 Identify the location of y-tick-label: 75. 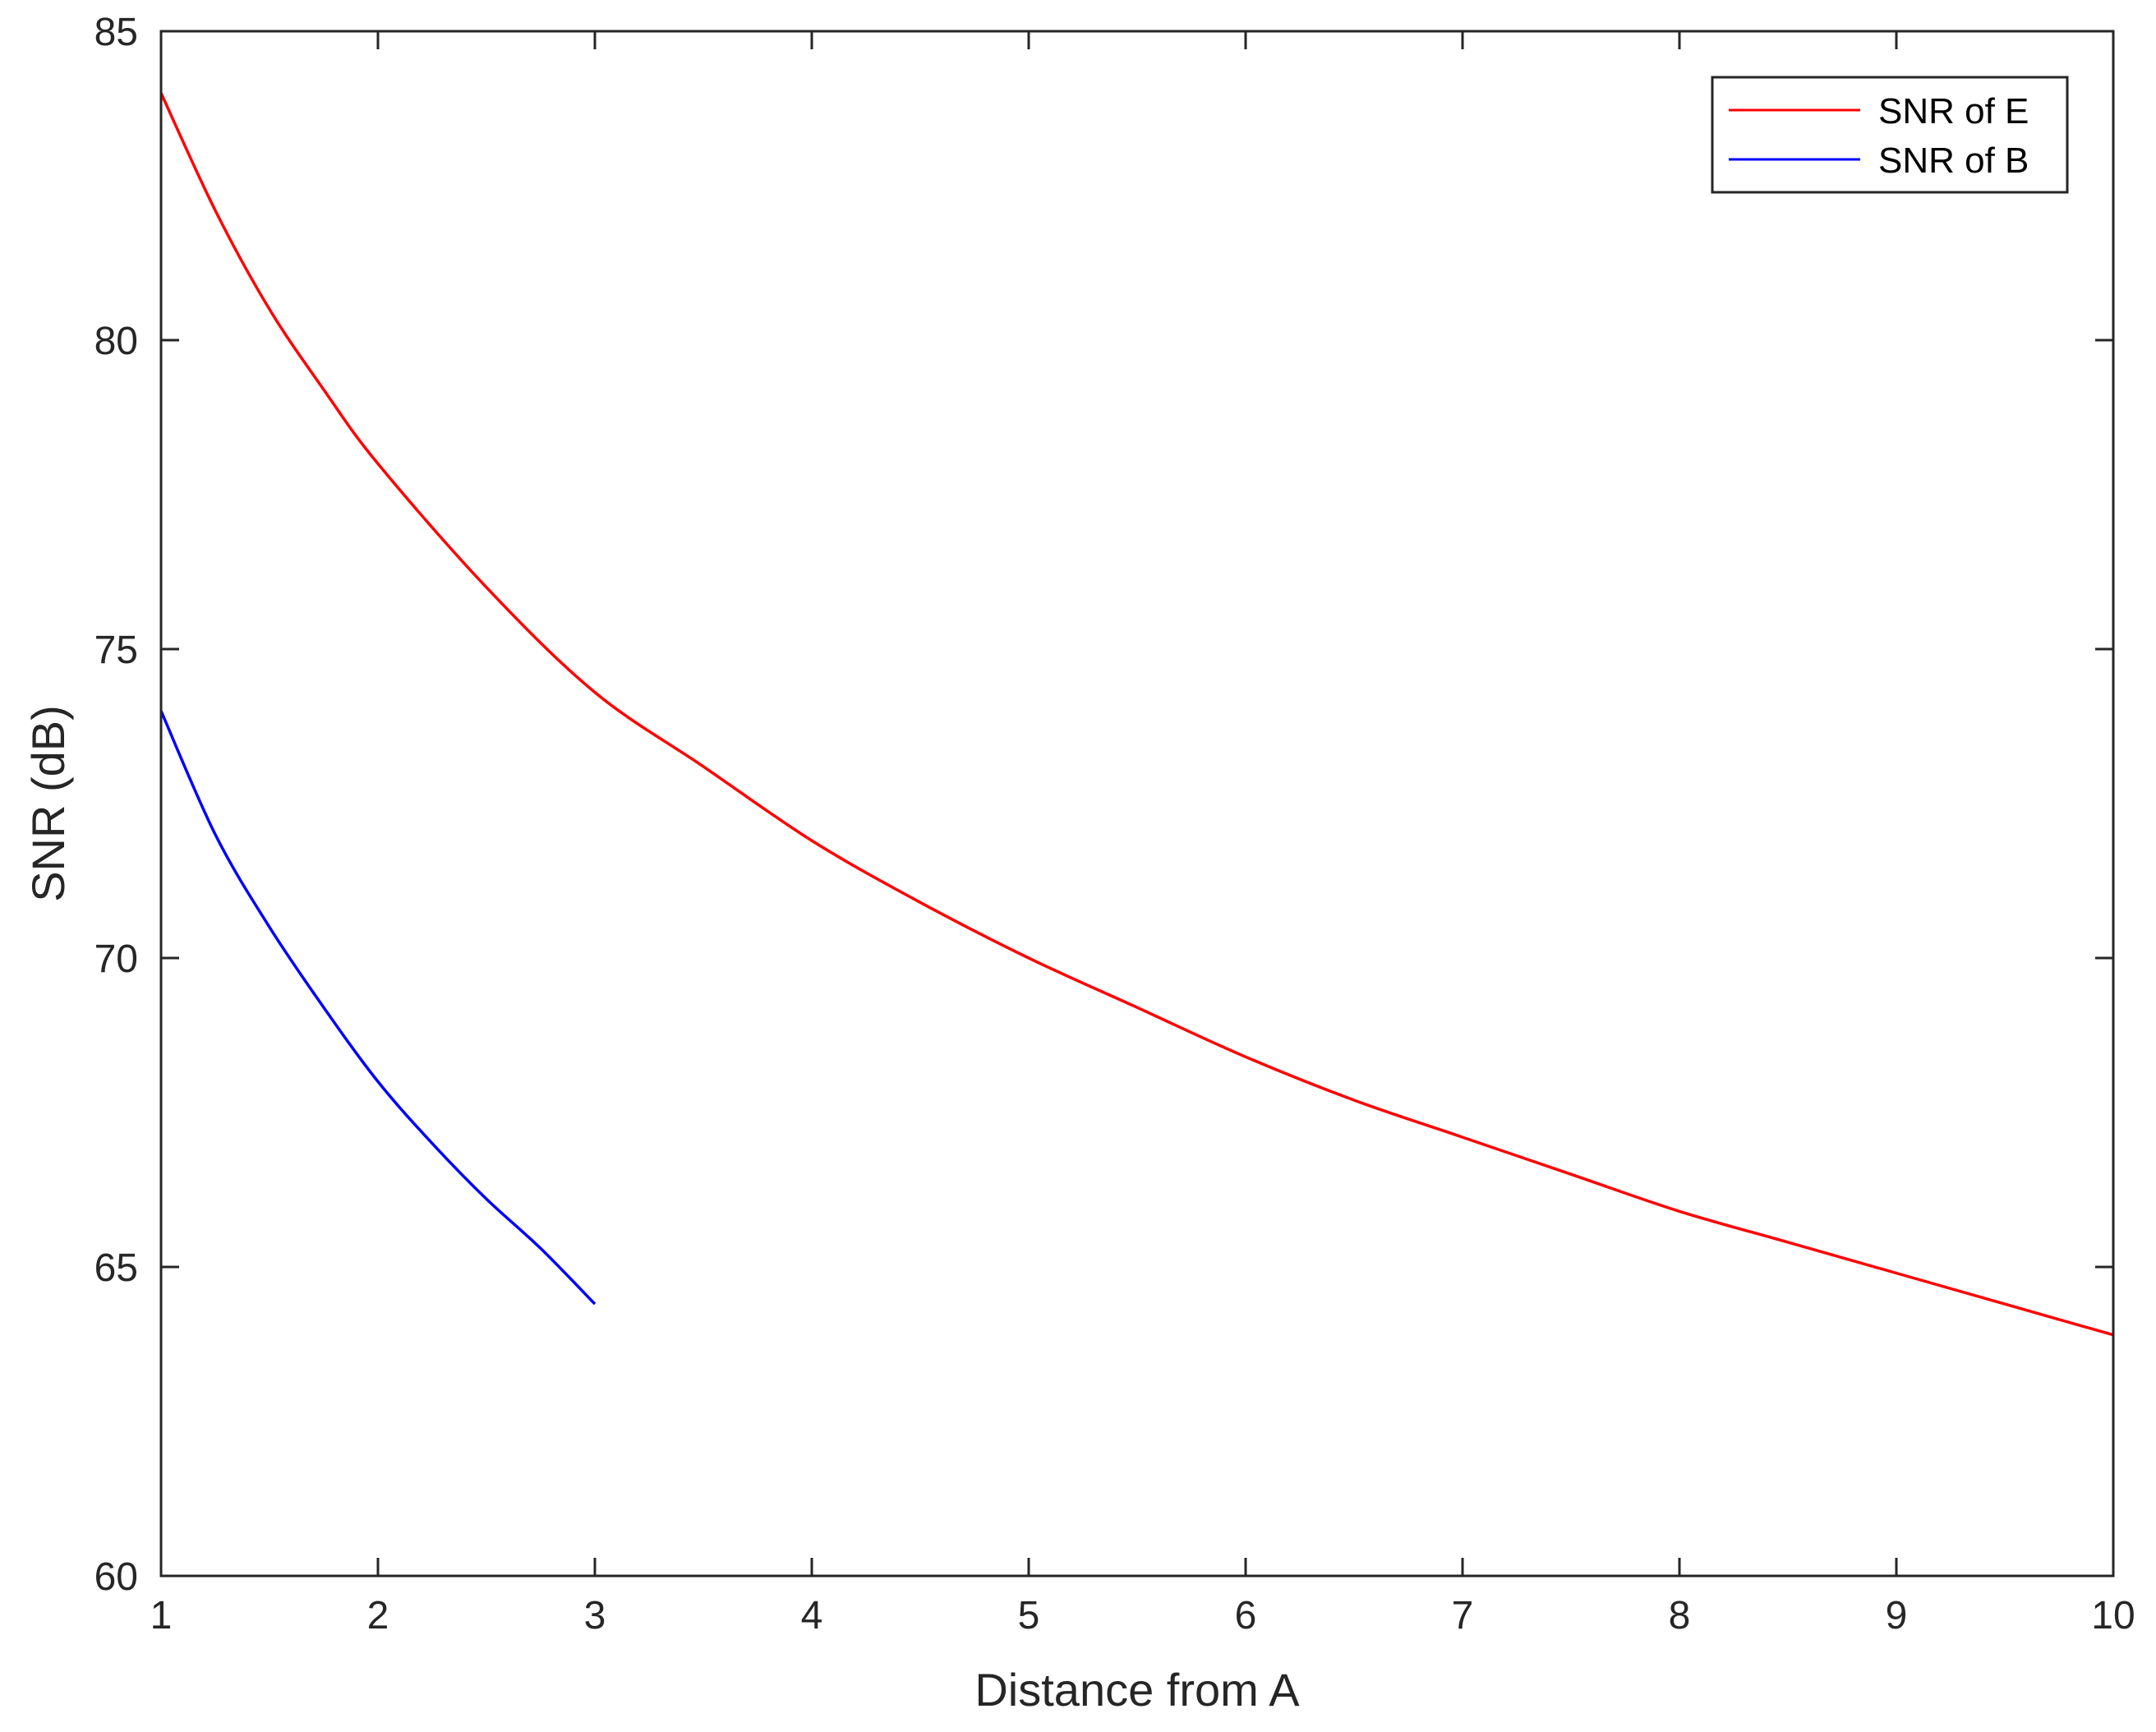
(116, 650).